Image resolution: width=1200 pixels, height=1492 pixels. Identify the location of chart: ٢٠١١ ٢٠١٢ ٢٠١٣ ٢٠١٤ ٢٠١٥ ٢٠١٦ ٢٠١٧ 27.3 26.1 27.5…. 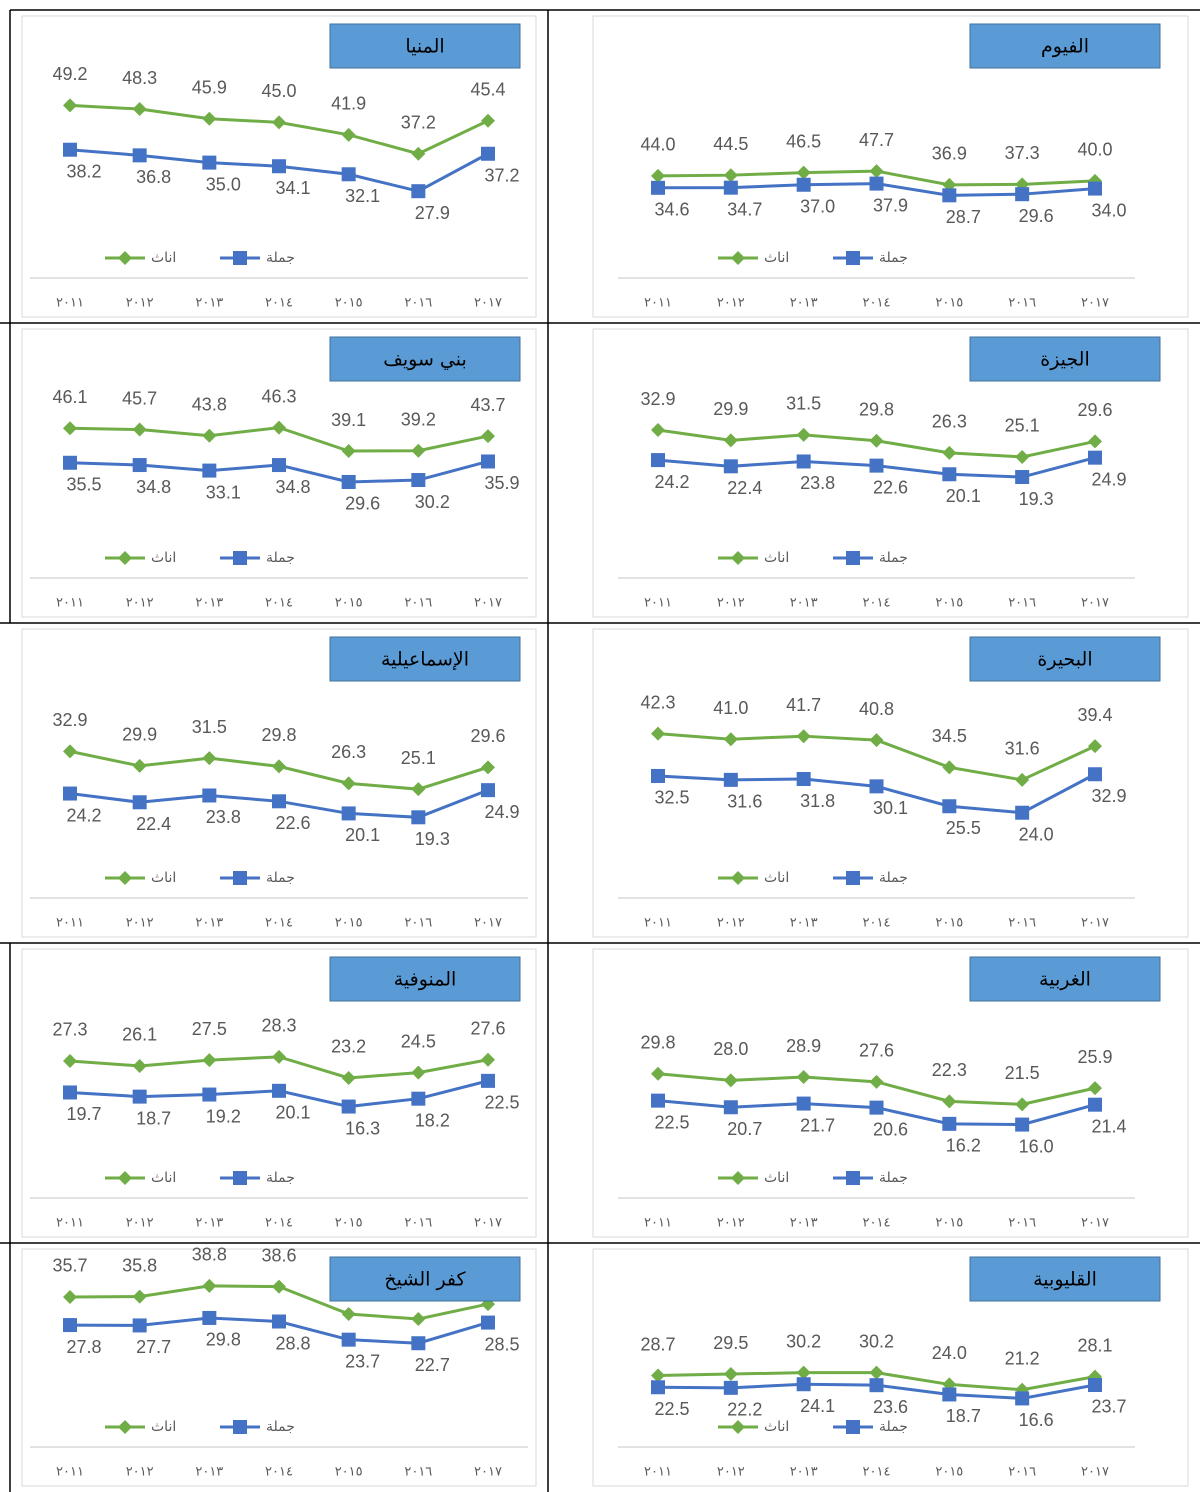
(279, 1093).